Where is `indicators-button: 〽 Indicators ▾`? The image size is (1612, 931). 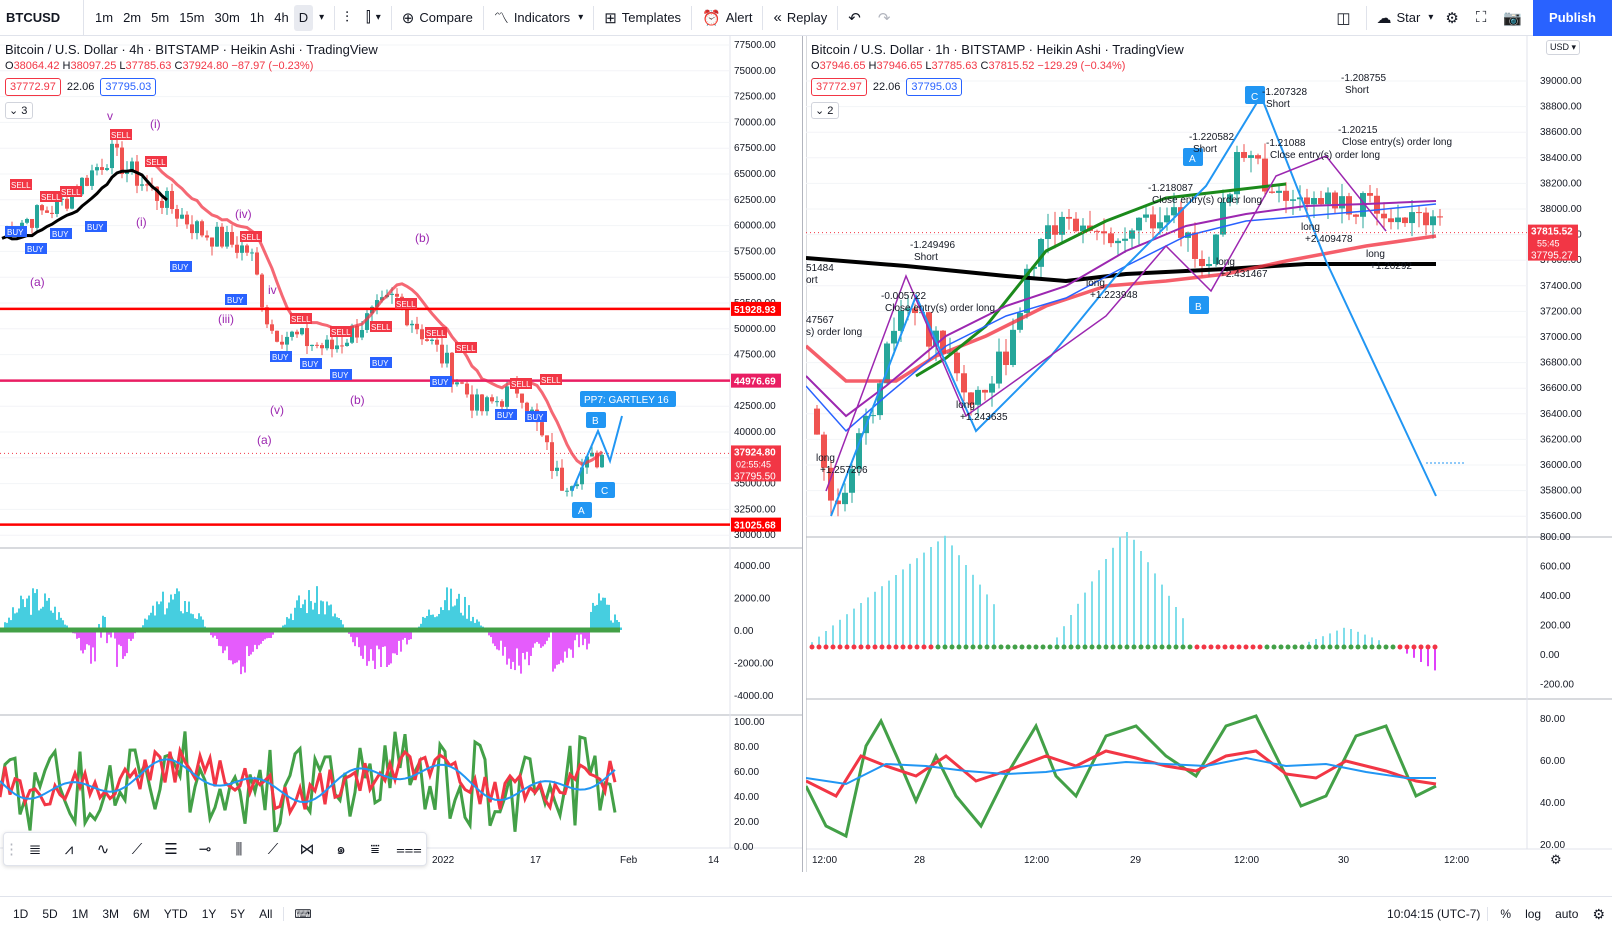 indicators-button: 〽 Indicators ▾ is located at coordinates (538, 18).